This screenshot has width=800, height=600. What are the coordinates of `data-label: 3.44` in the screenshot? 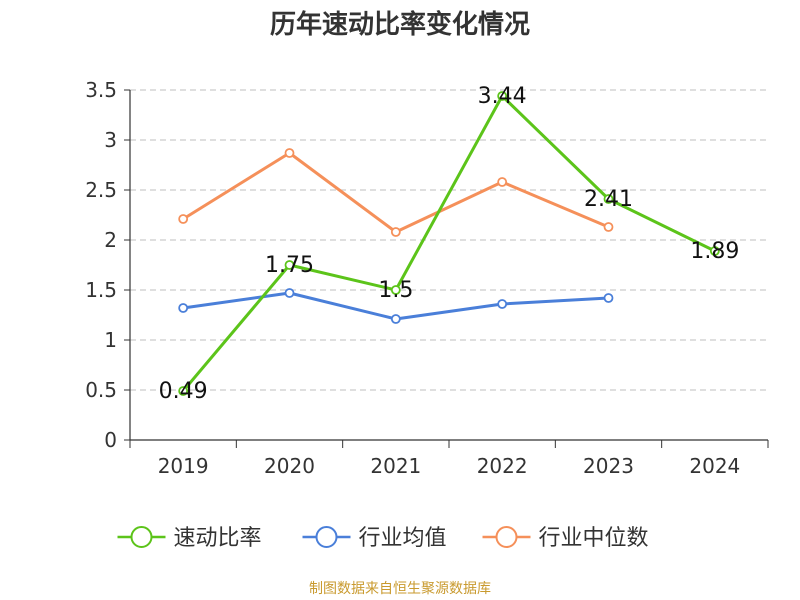 It's located at (502, 96).